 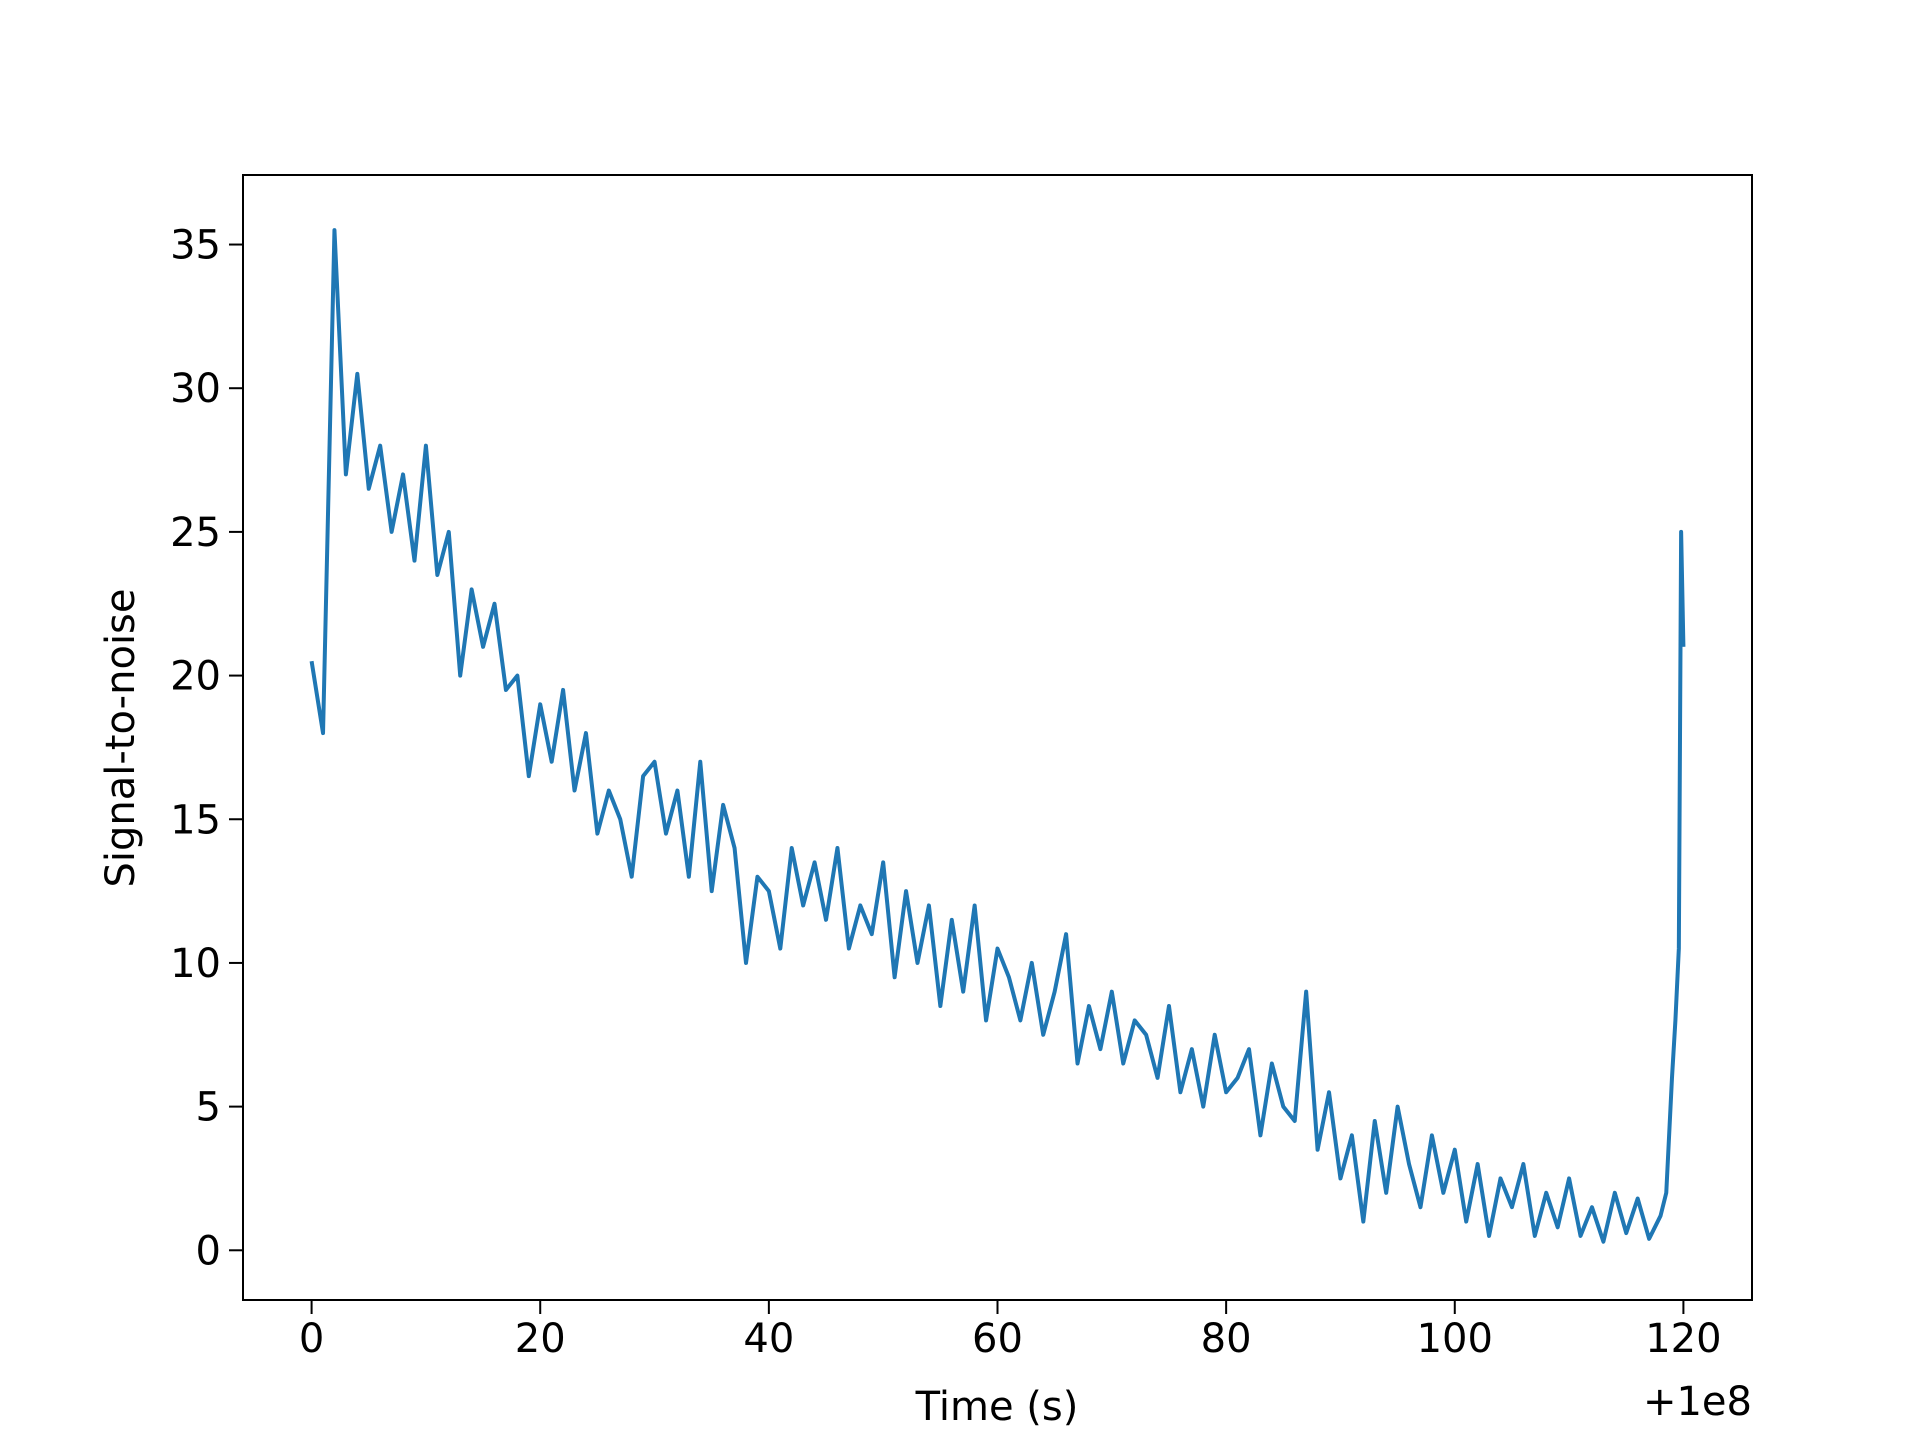 What do you see at coordinates (997, 1407) in the screenshot?
I see `x-axis-label: Time (s)` at bounding box center [997, 1407].